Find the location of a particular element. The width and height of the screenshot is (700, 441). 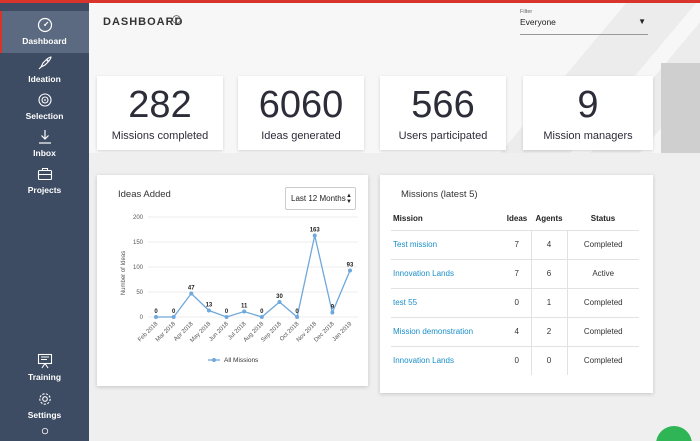

briefcase-icon is located at coordinates (44, 174).